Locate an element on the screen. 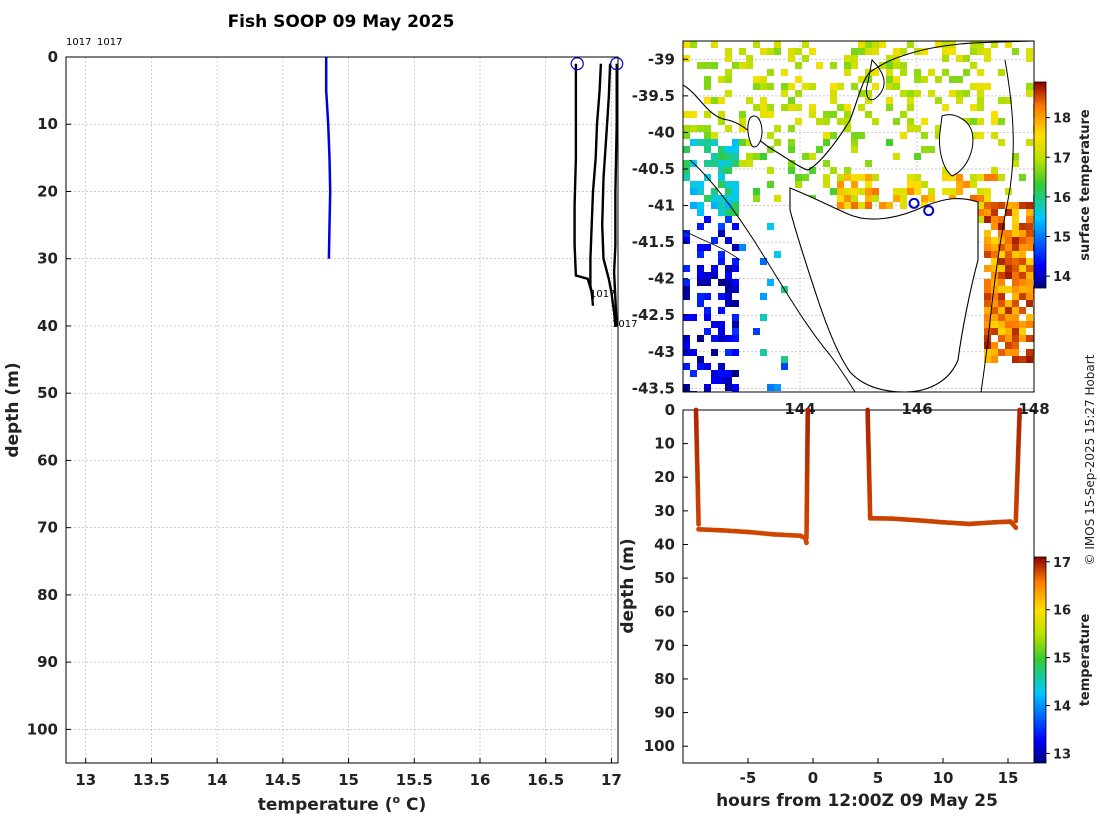 This screenshot has height=820, width=1100. profile-y-tick-label: 100 is located at coordinates (42, 729).